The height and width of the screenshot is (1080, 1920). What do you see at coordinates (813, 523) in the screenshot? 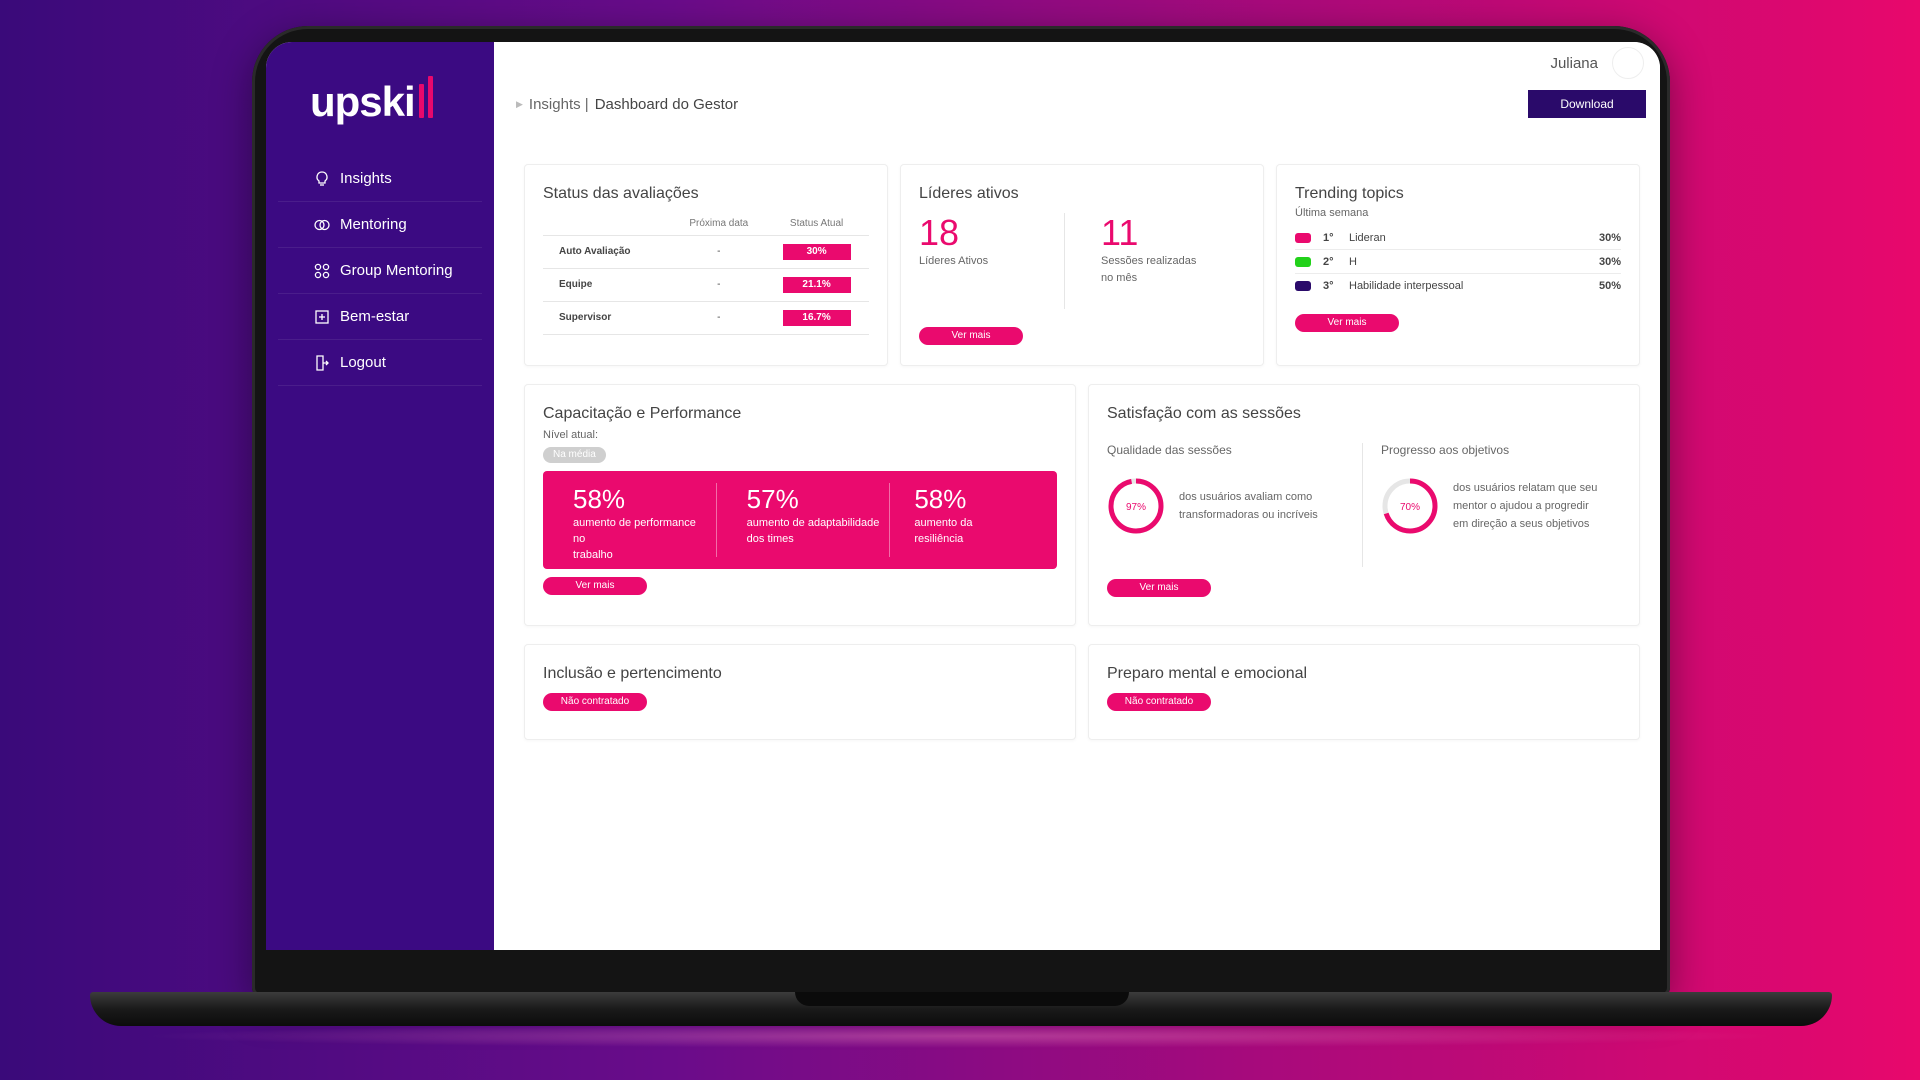
I see `performance-label: aumento de adaptabilidade` at bounding box center [813, 523].